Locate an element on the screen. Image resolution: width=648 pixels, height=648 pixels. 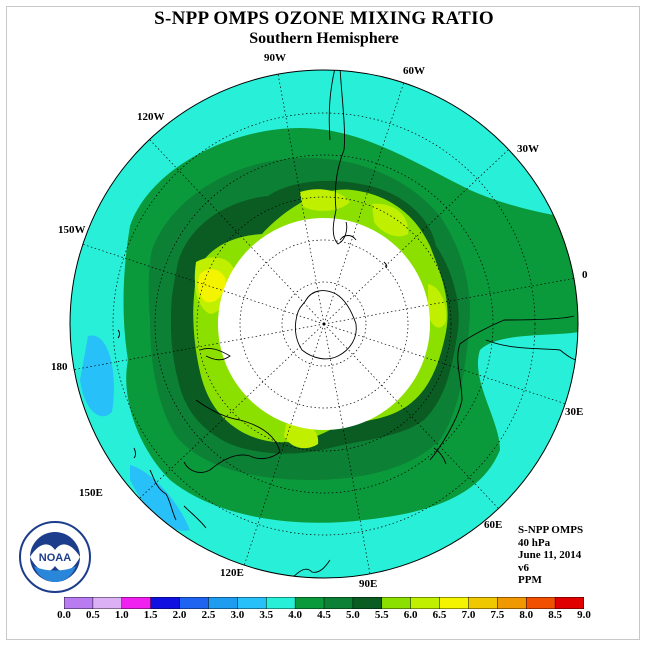
south-pole-marker is located at coordinates (324, 324).